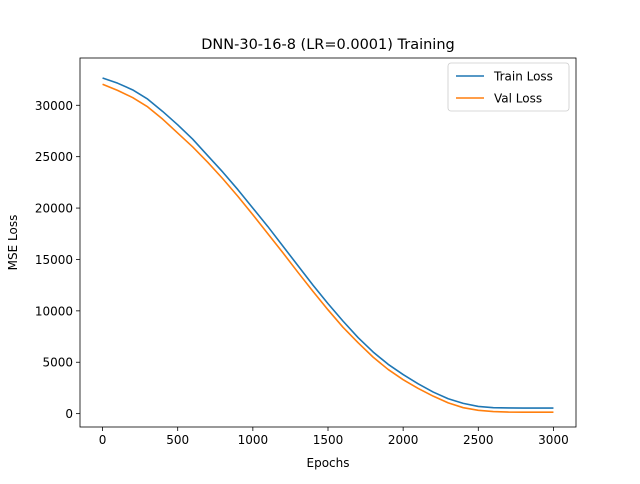  I want to click on x-tick-label: 0, so click(103, 440).